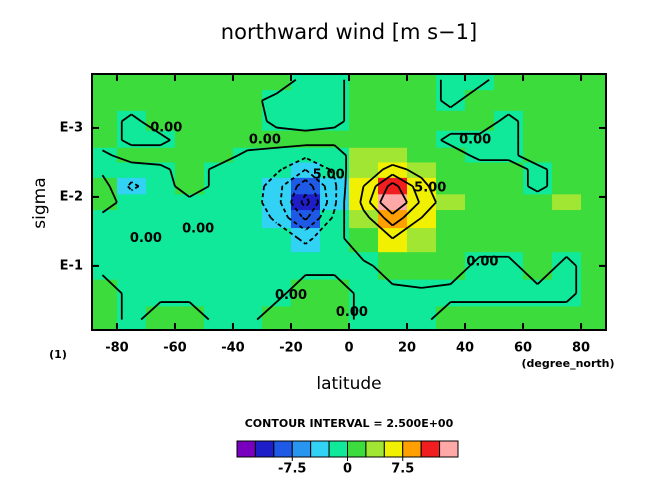  What do you see at coordinates (347, 469) in the screenshot?
I see `colorbar-tick-label: 0` at bounding box center [347, 469].